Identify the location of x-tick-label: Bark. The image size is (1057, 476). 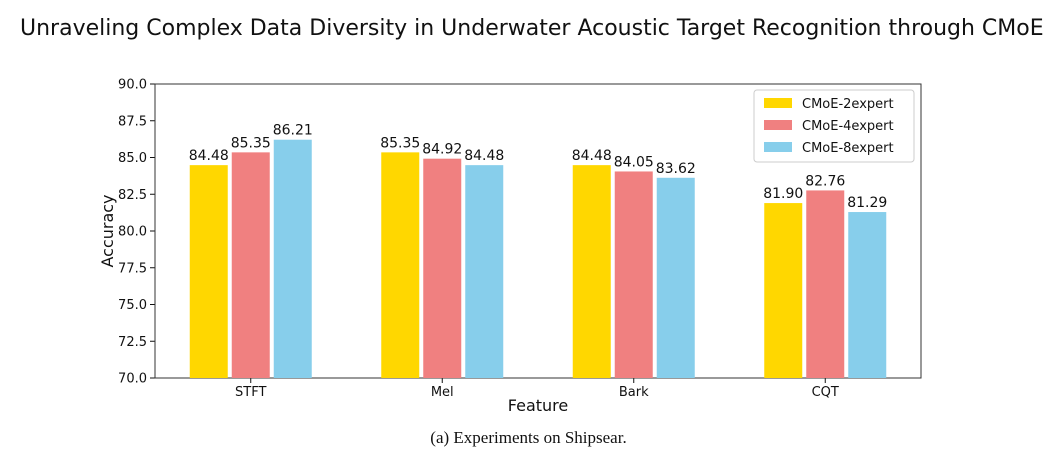
(634, 392).